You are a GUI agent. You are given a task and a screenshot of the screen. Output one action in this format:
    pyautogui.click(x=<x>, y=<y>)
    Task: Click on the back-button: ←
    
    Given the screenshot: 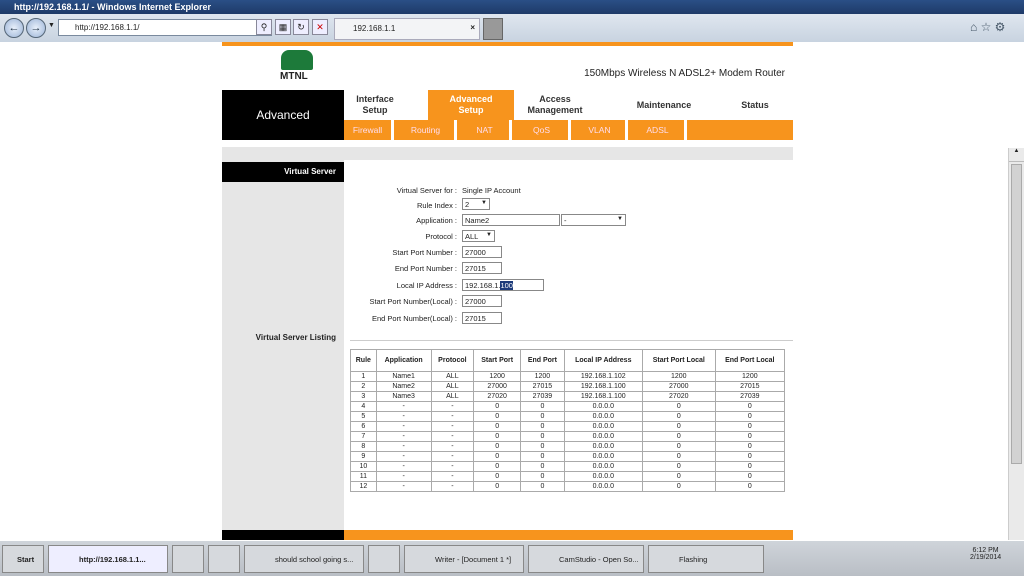 What is the action you would take?
    pyautogui.click(x=14, y=28)
    